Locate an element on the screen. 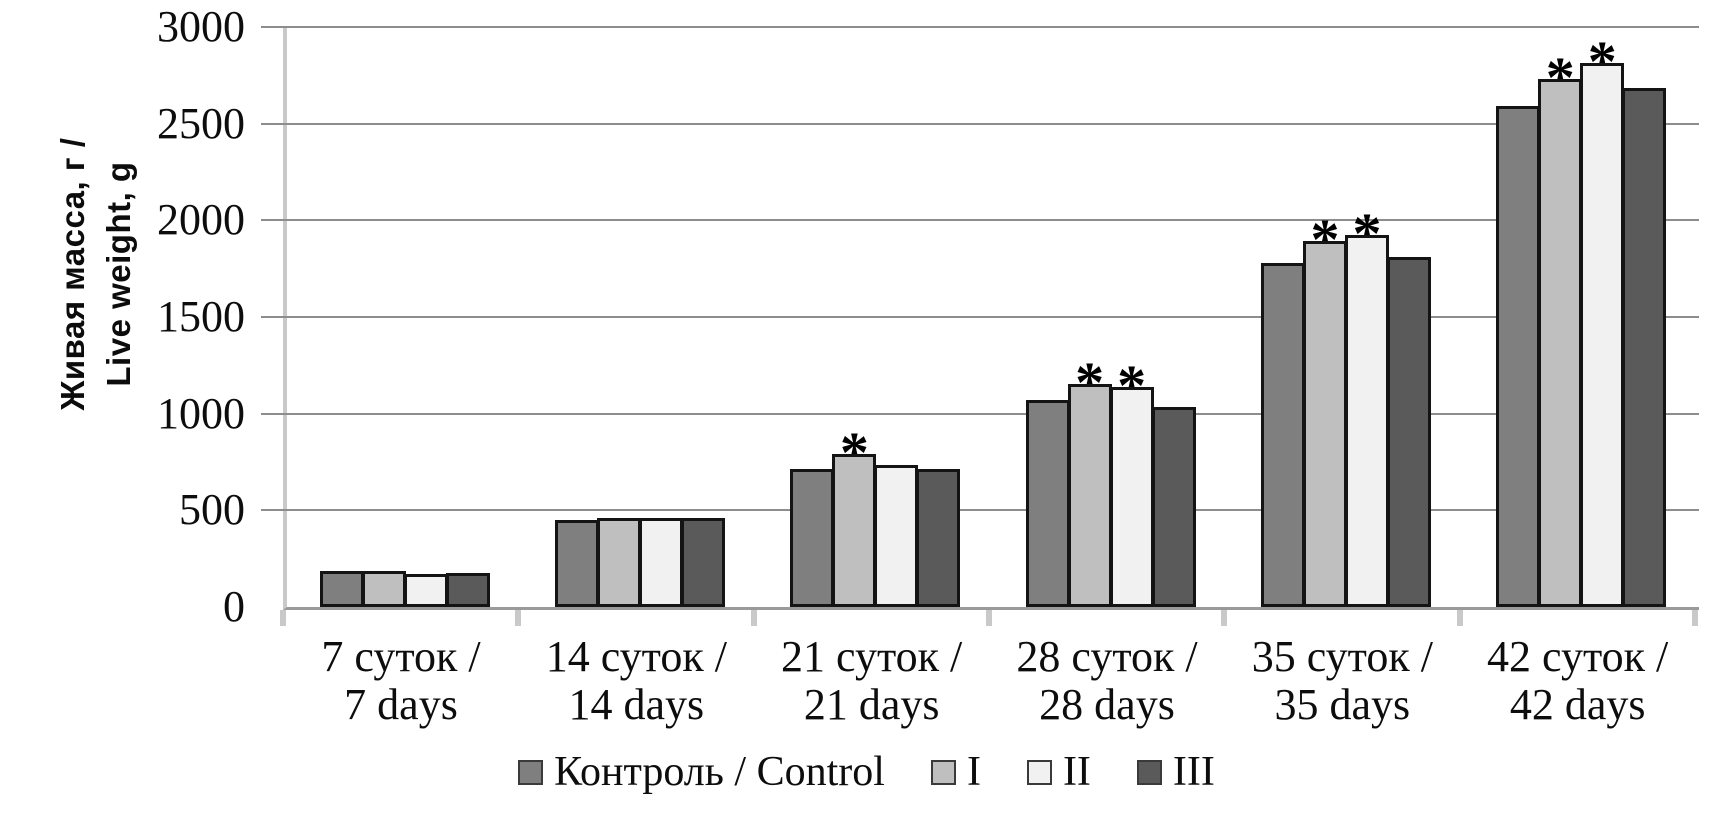  x-axis-label: 21 суток /21 days is located at coordinates (872, 681).